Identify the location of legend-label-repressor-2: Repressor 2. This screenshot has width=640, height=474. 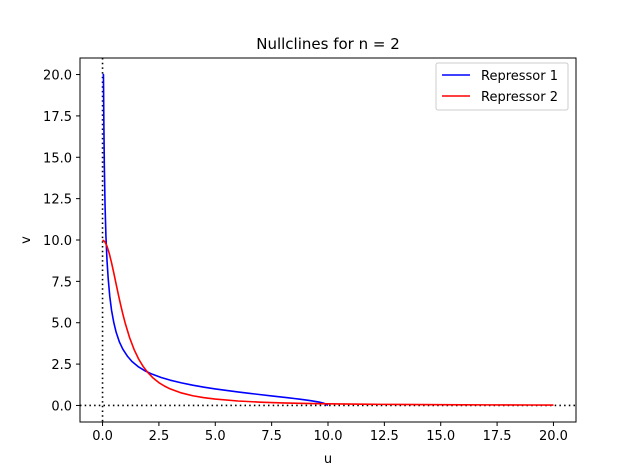
(519, 97).